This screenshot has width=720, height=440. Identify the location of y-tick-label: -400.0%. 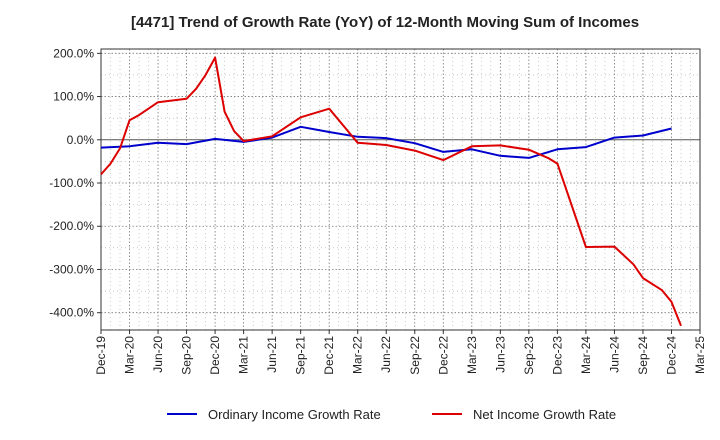
(71, 313).